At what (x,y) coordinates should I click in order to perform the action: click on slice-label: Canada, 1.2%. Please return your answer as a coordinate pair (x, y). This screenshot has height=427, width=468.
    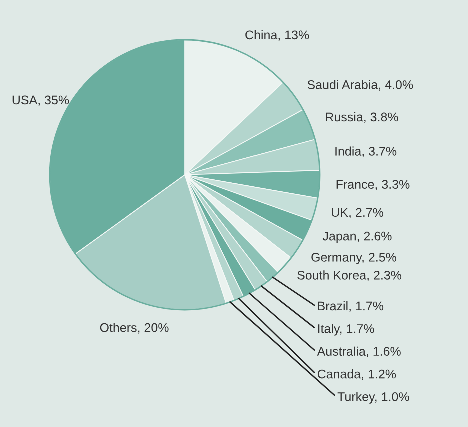
    Looking at the image, I should click on (357, 375).